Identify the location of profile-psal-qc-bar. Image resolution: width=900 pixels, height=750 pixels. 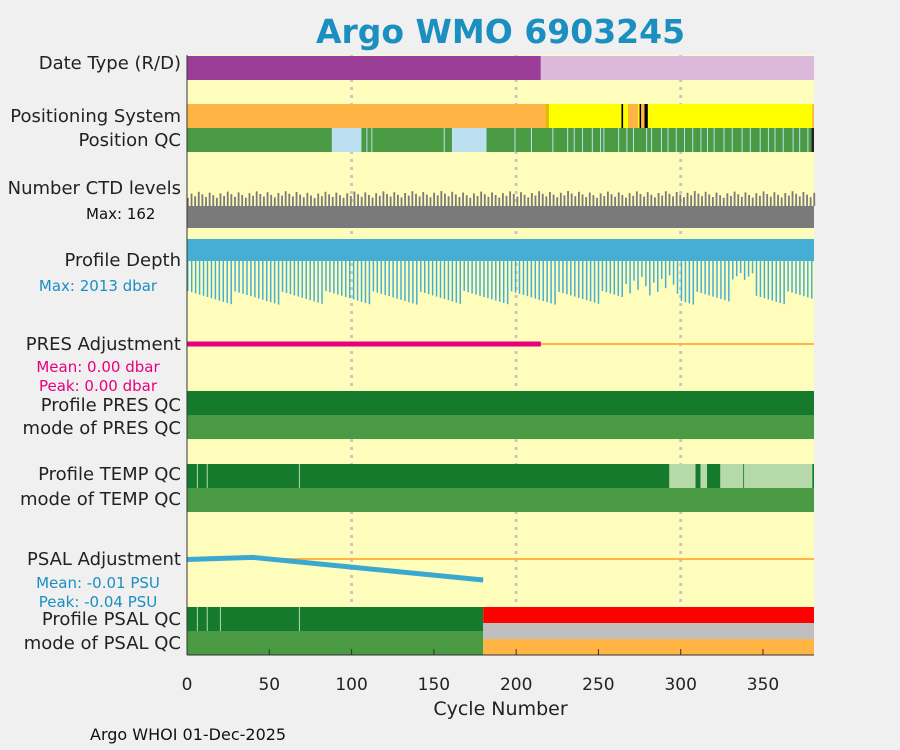
(335, 619).